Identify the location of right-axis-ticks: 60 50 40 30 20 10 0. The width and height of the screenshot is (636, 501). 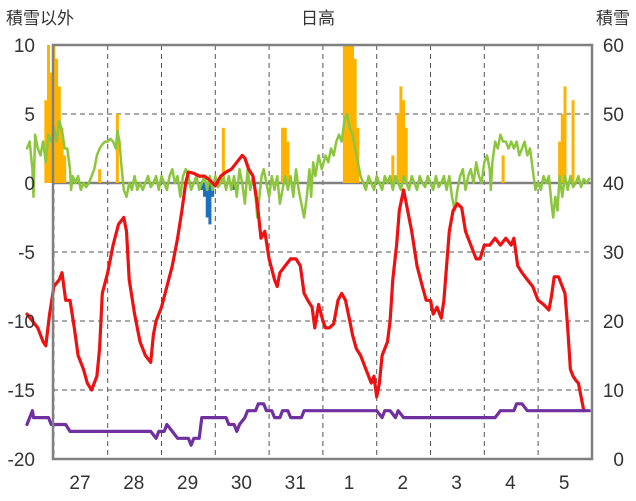
(613, 253).